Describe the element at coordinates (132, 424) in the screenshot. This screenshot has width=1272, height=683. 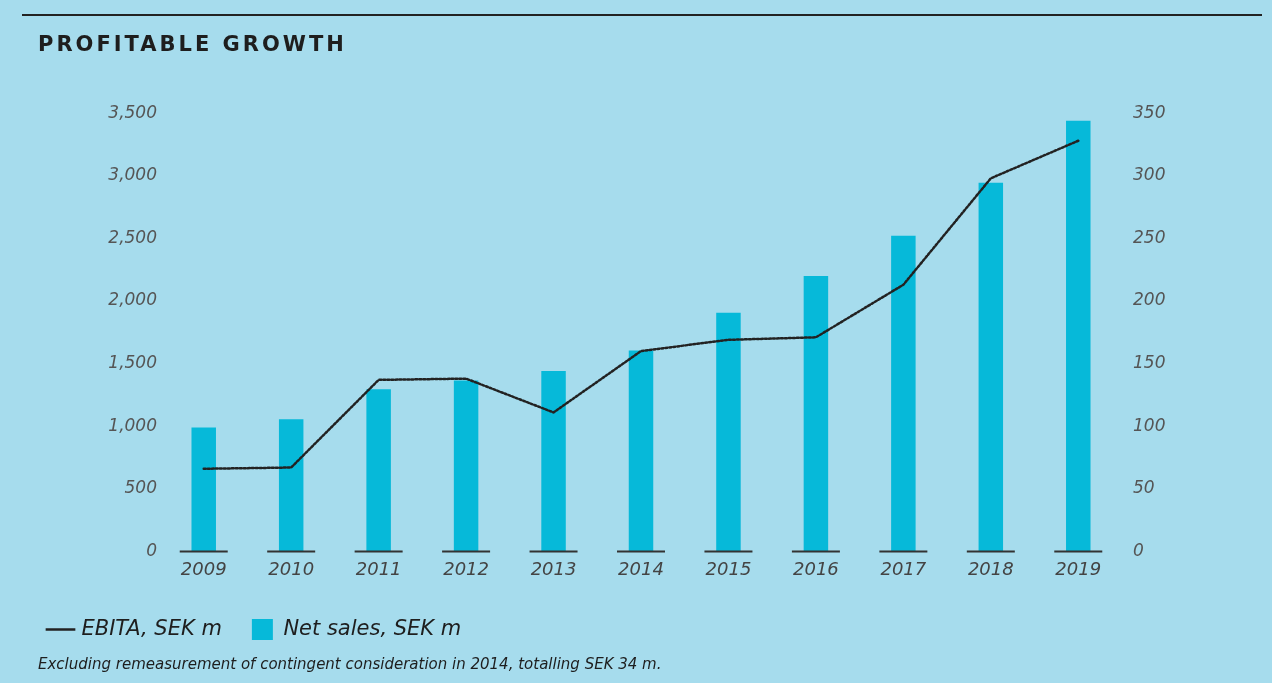
I see `y-tick-label: 1,000` at that location.